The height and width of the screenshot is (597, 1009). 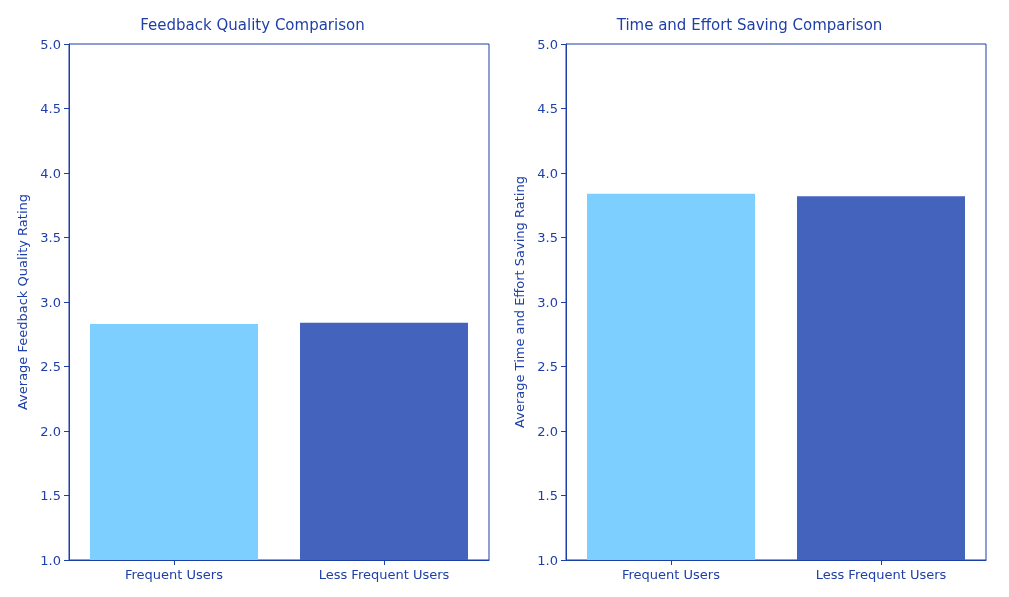 I want to click on y-axis-title: Average Feedback Quality Rating, so click(x=22, y=302).